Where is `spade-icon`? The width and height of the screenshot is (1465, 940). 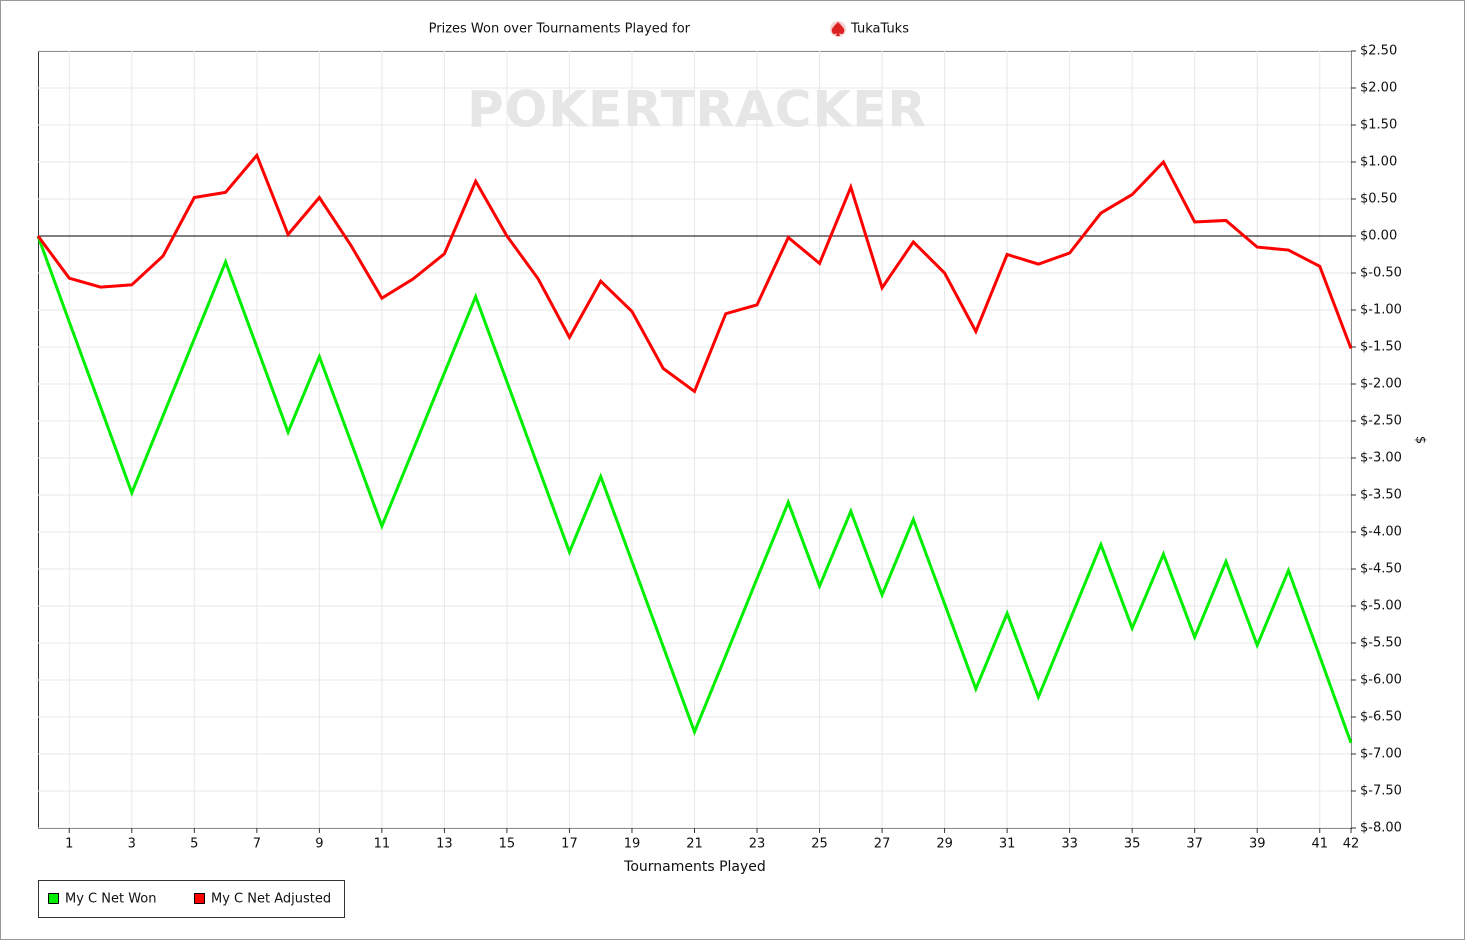 spade-icon is located at coordinates (838, 29).